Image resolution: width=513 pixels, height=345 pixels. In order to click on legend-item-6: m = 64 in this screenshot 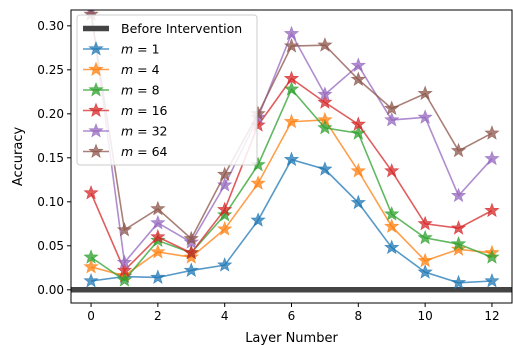, I will do `click(125, 151)`.